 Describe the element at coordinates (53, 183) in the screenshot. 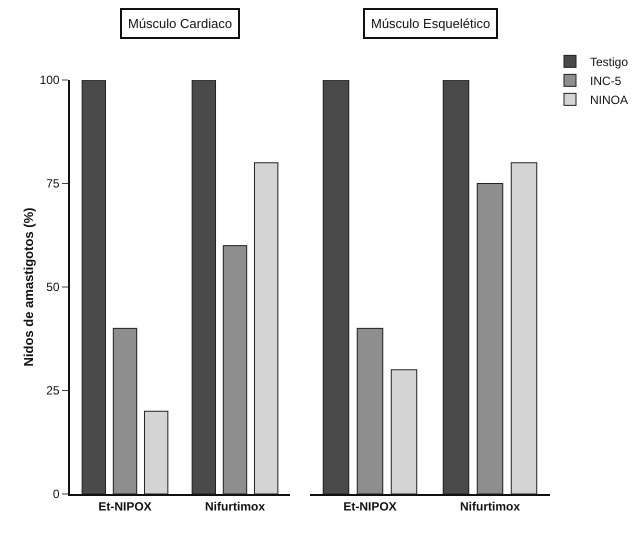

I see `y-tick-label: 75` at that location.